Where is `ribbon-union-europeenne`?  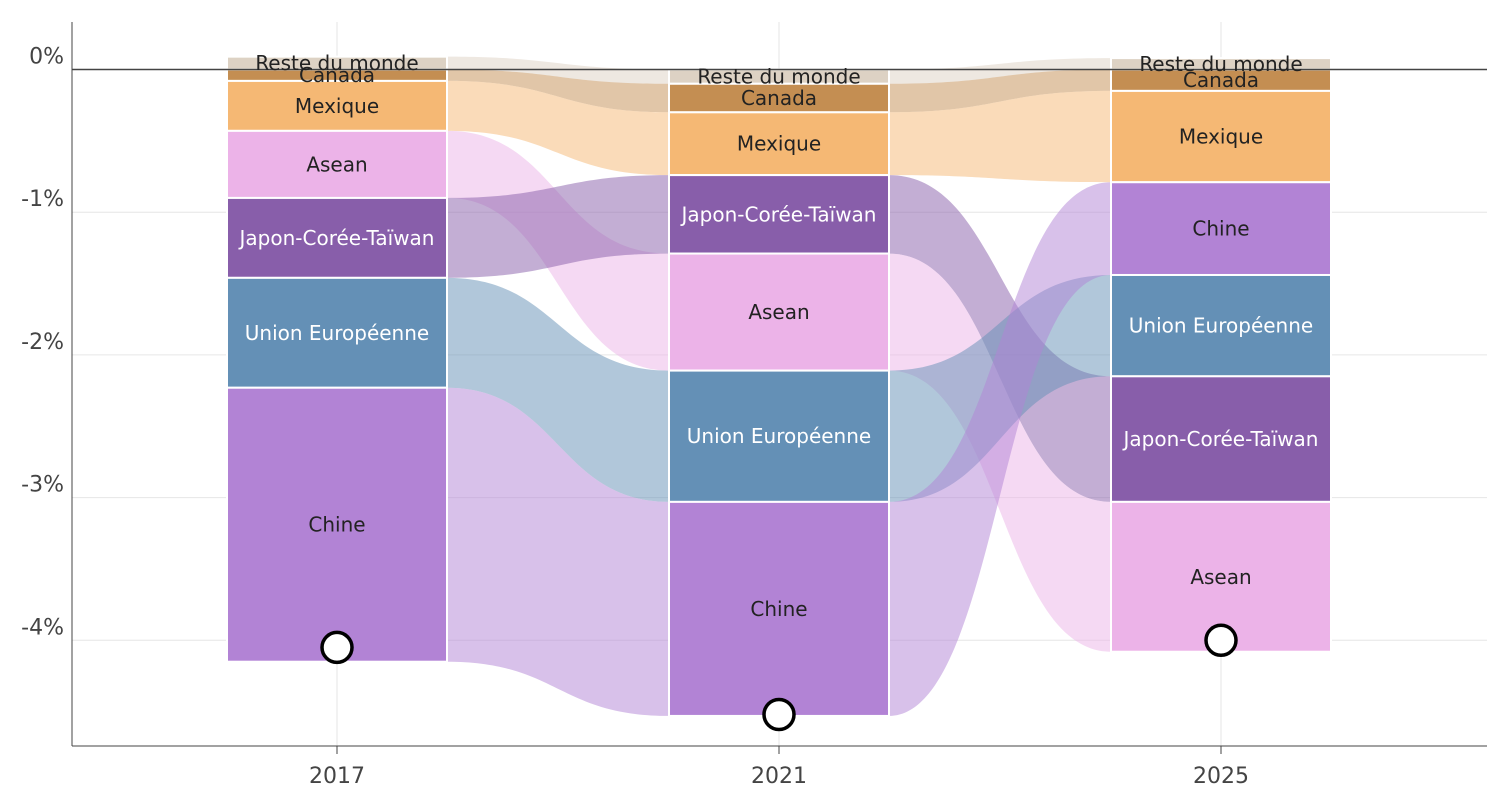 ribbon-union-europeenne is located at coordinates (558, 389).